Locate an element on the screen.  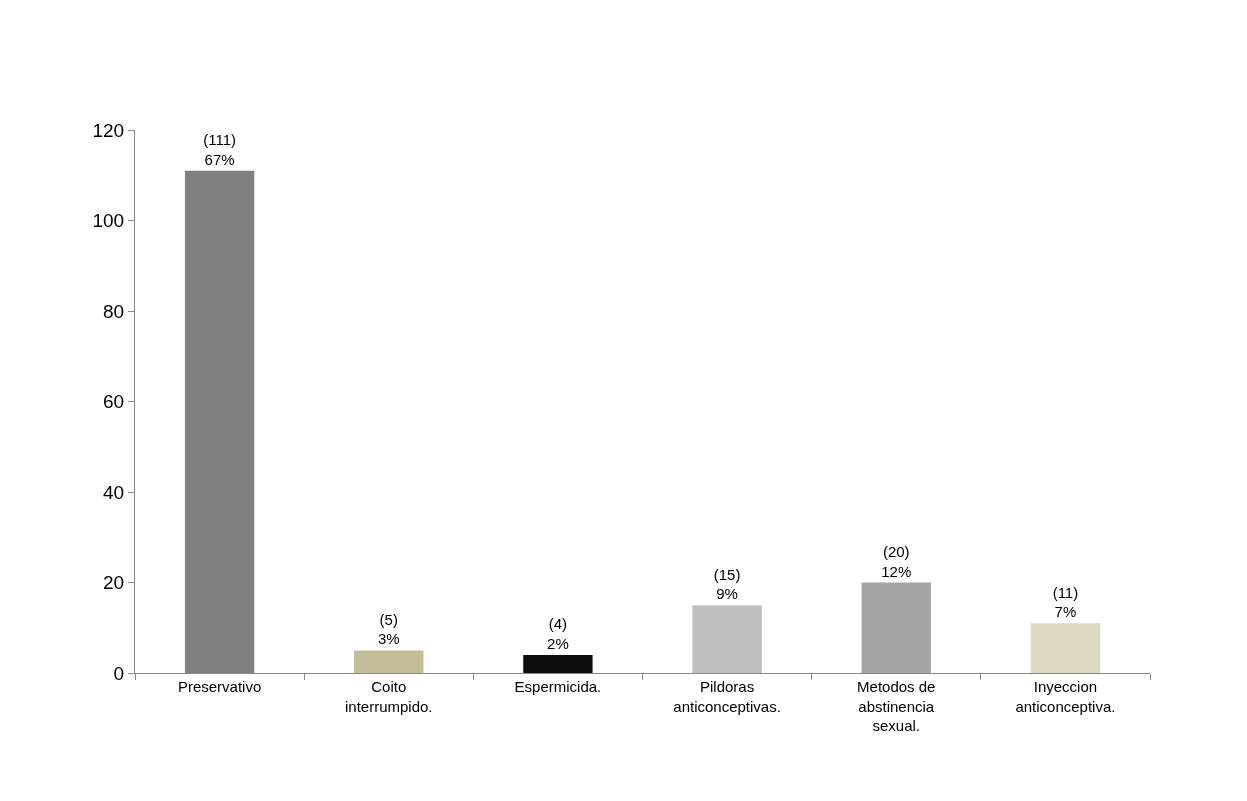
data-label: (20) 12% is located at coordinates (896, 561).